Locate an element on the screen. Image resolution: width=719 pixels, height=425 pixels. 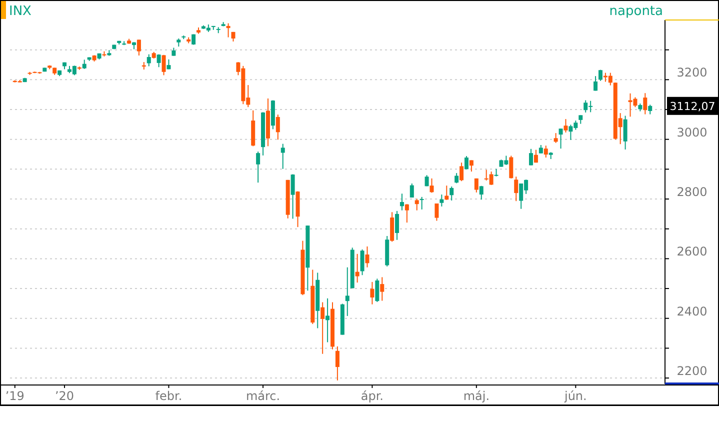
x-tick-label: márc. is located at coordinates (263, 396).